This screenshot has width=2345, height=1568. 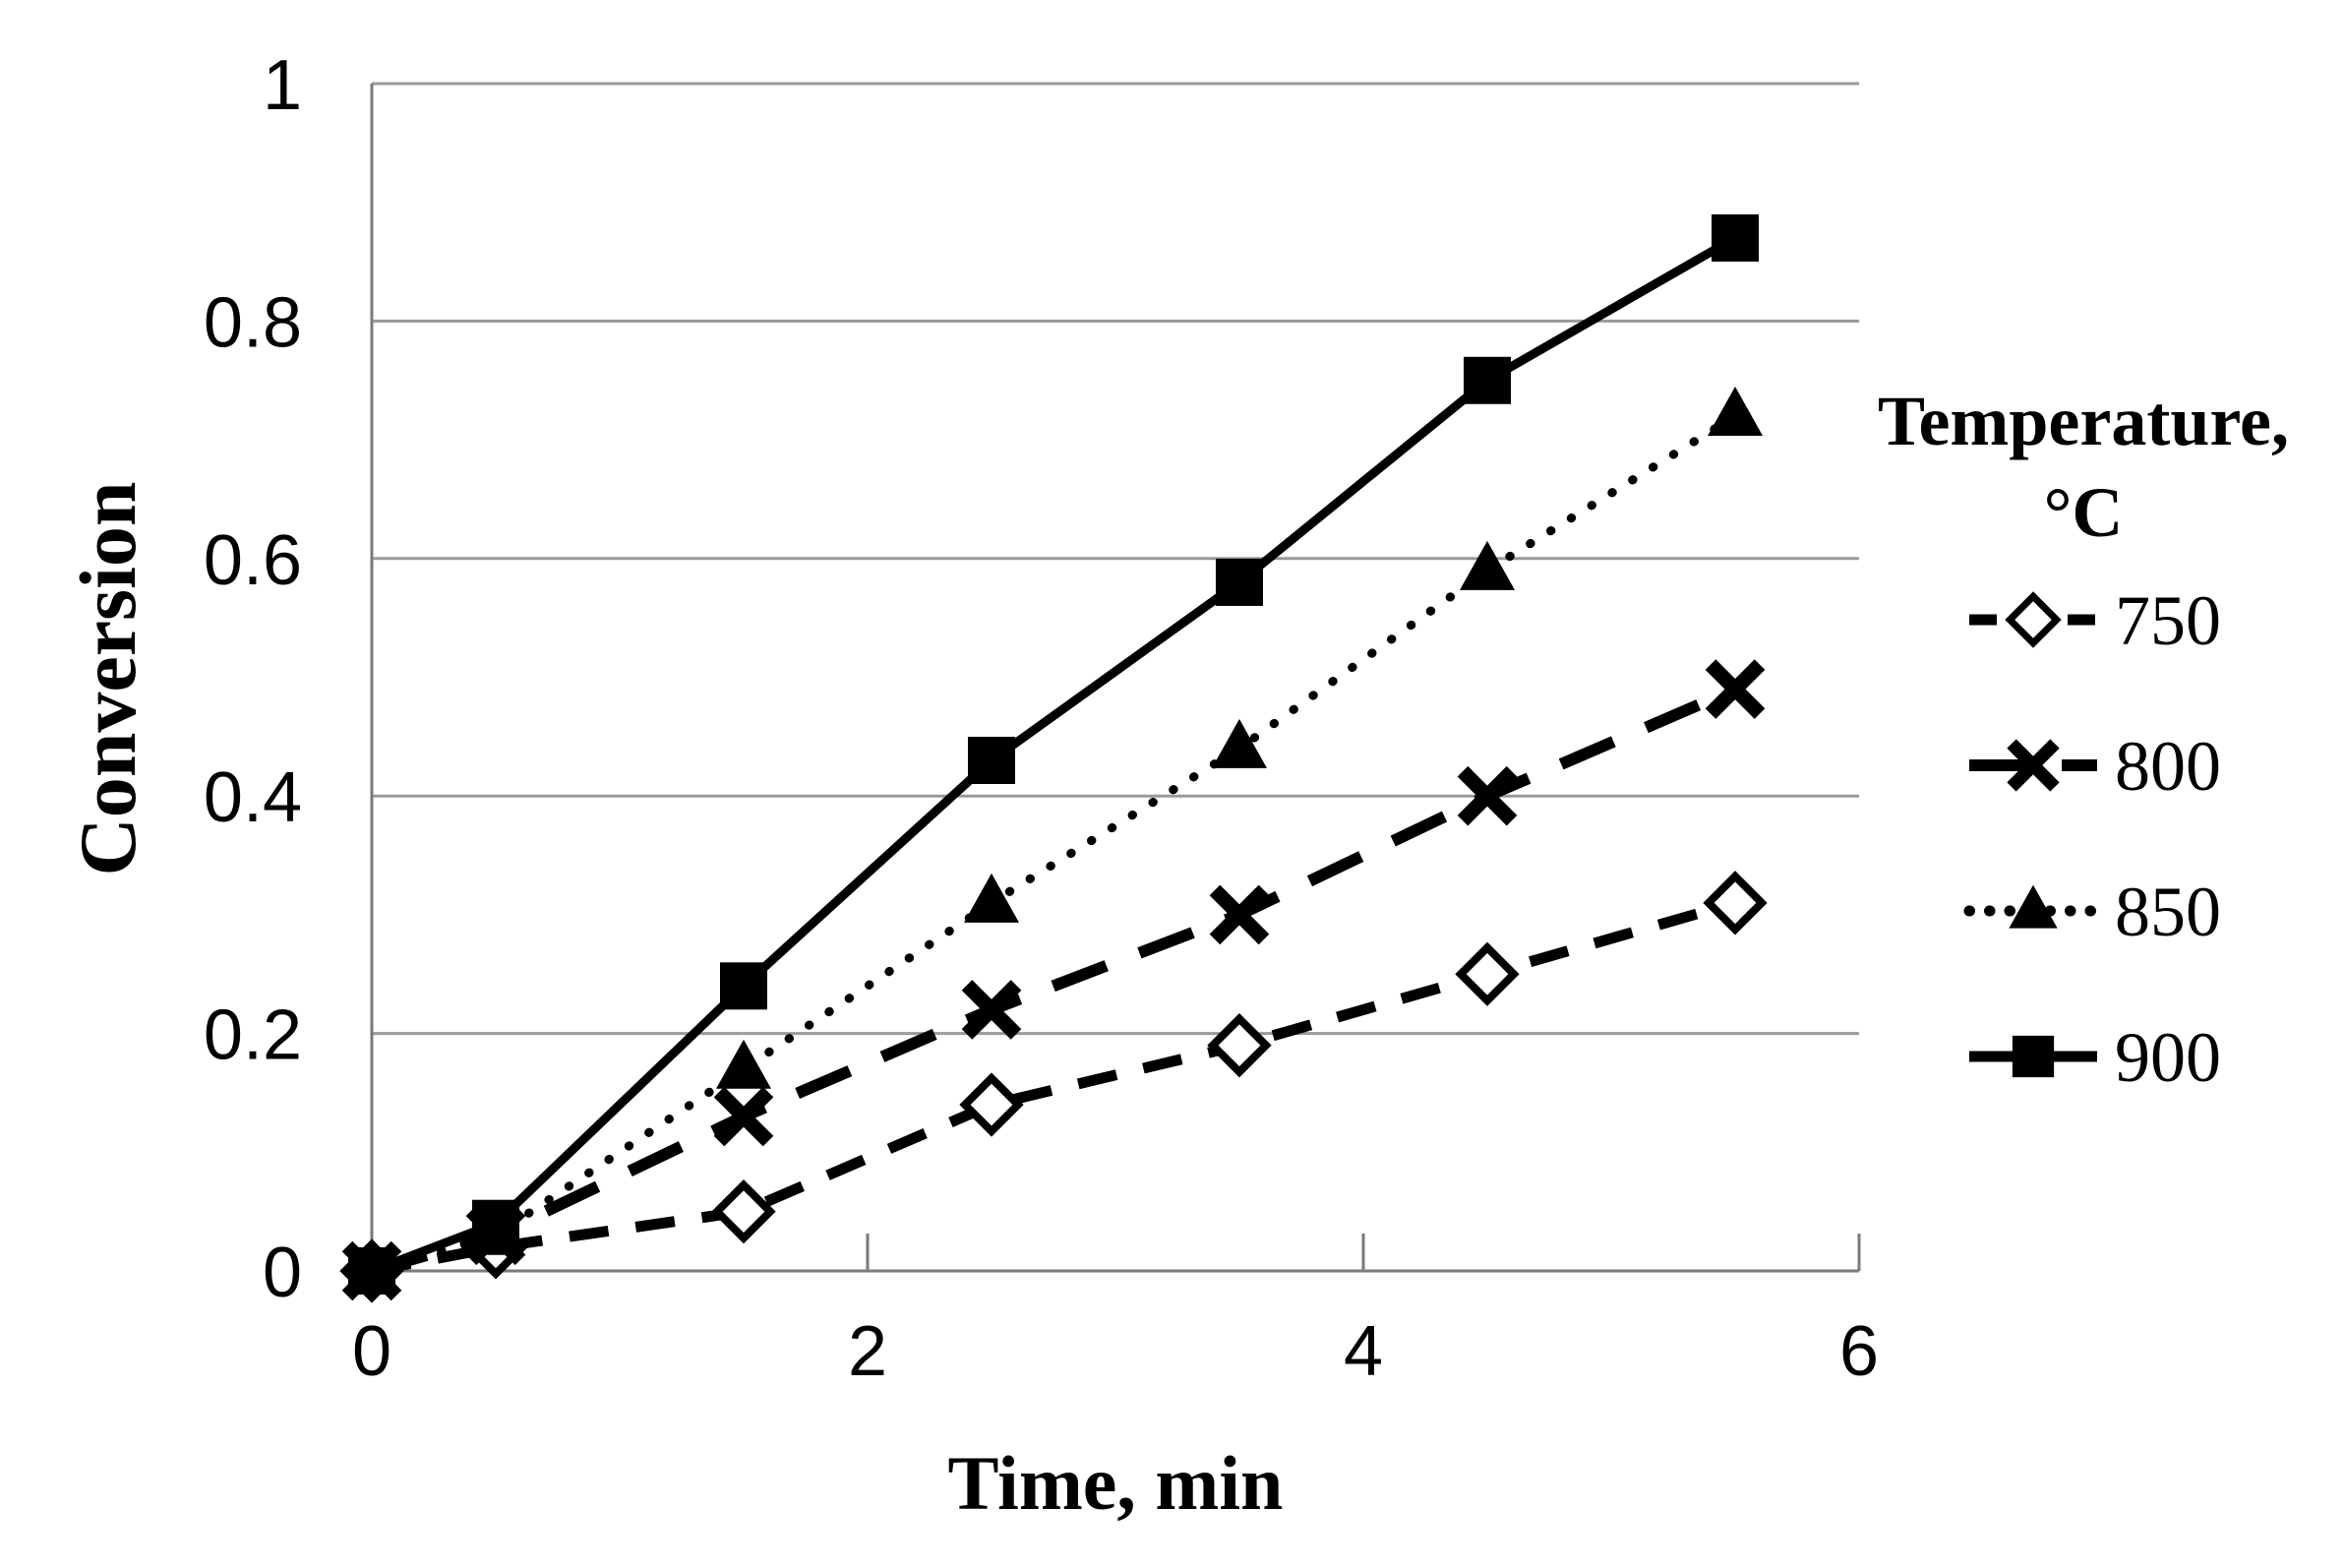 What do you see at coordinates (2083, 421) in the screenshot?
I see `legend-title-line-1: Temperature,` at bounding box center [2083, 421].